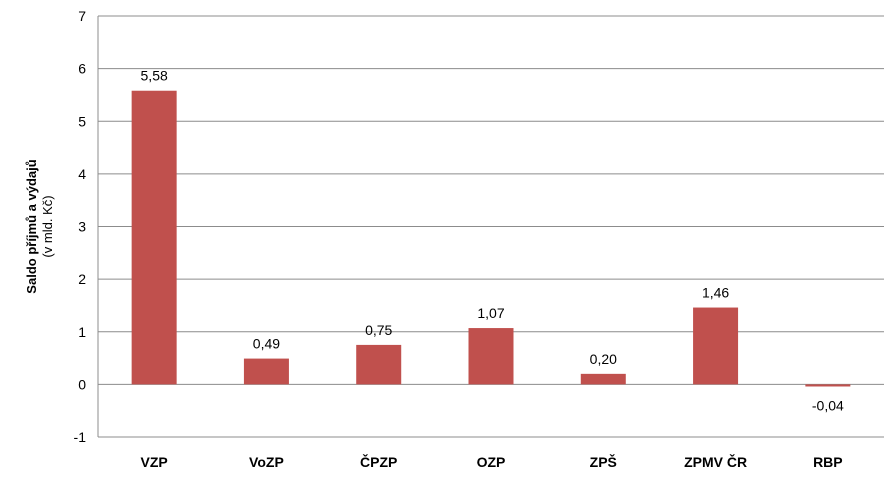  I want to click on data-label: 5,58, so click(154, 76).